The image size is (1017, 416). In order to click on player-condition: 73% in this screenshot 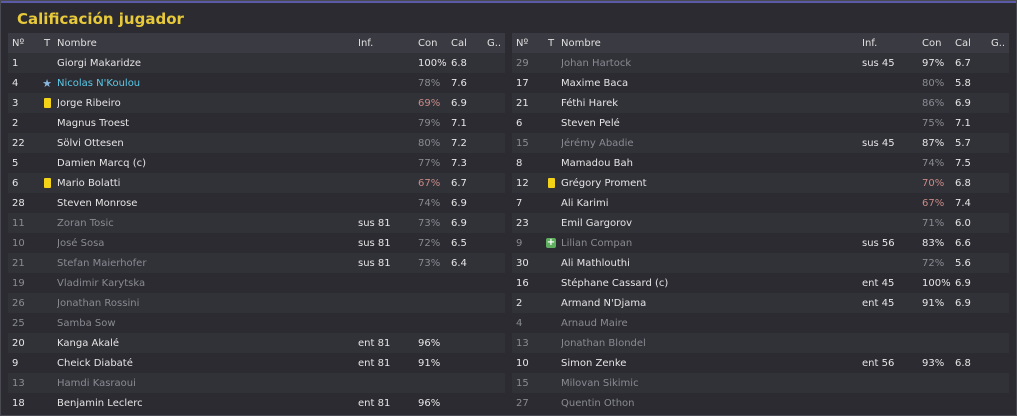, I will do `click(429, 263)`.